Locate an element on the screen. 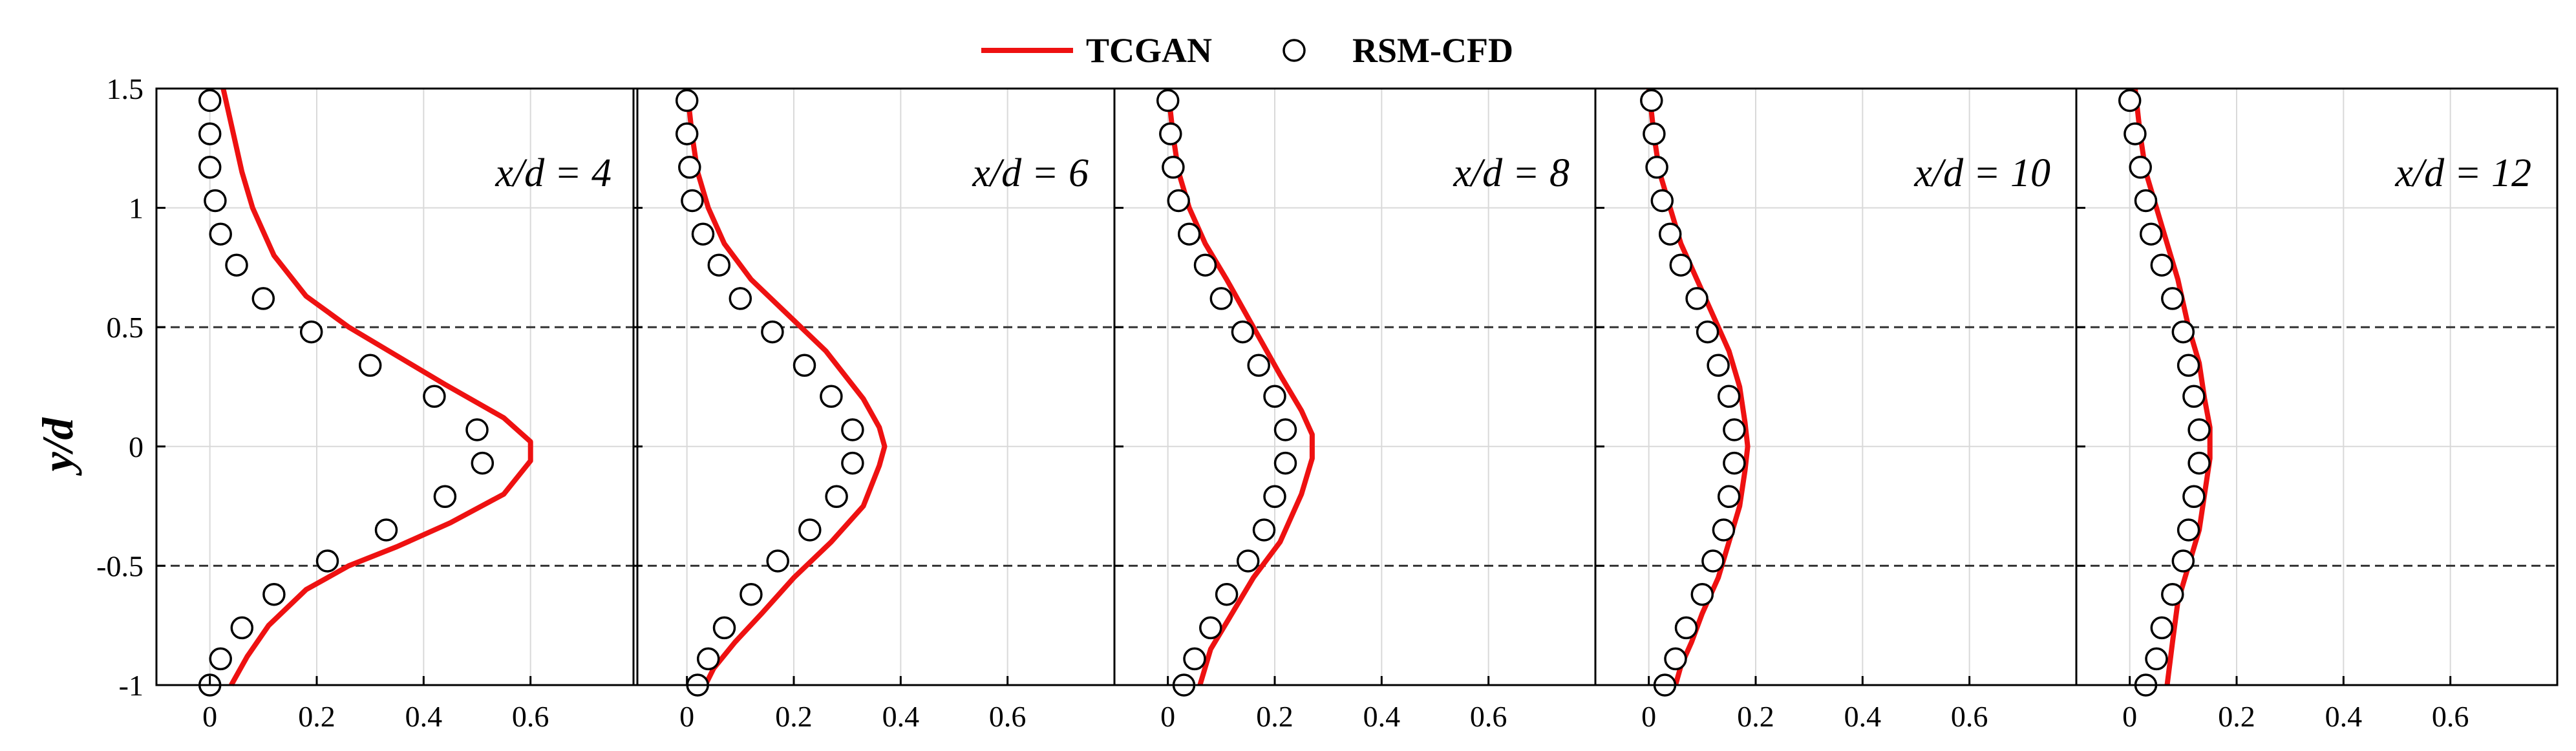 The height and width of the screenshot is (751, 2576). y-tick-label: 1 is located at coordinates (136, 208).